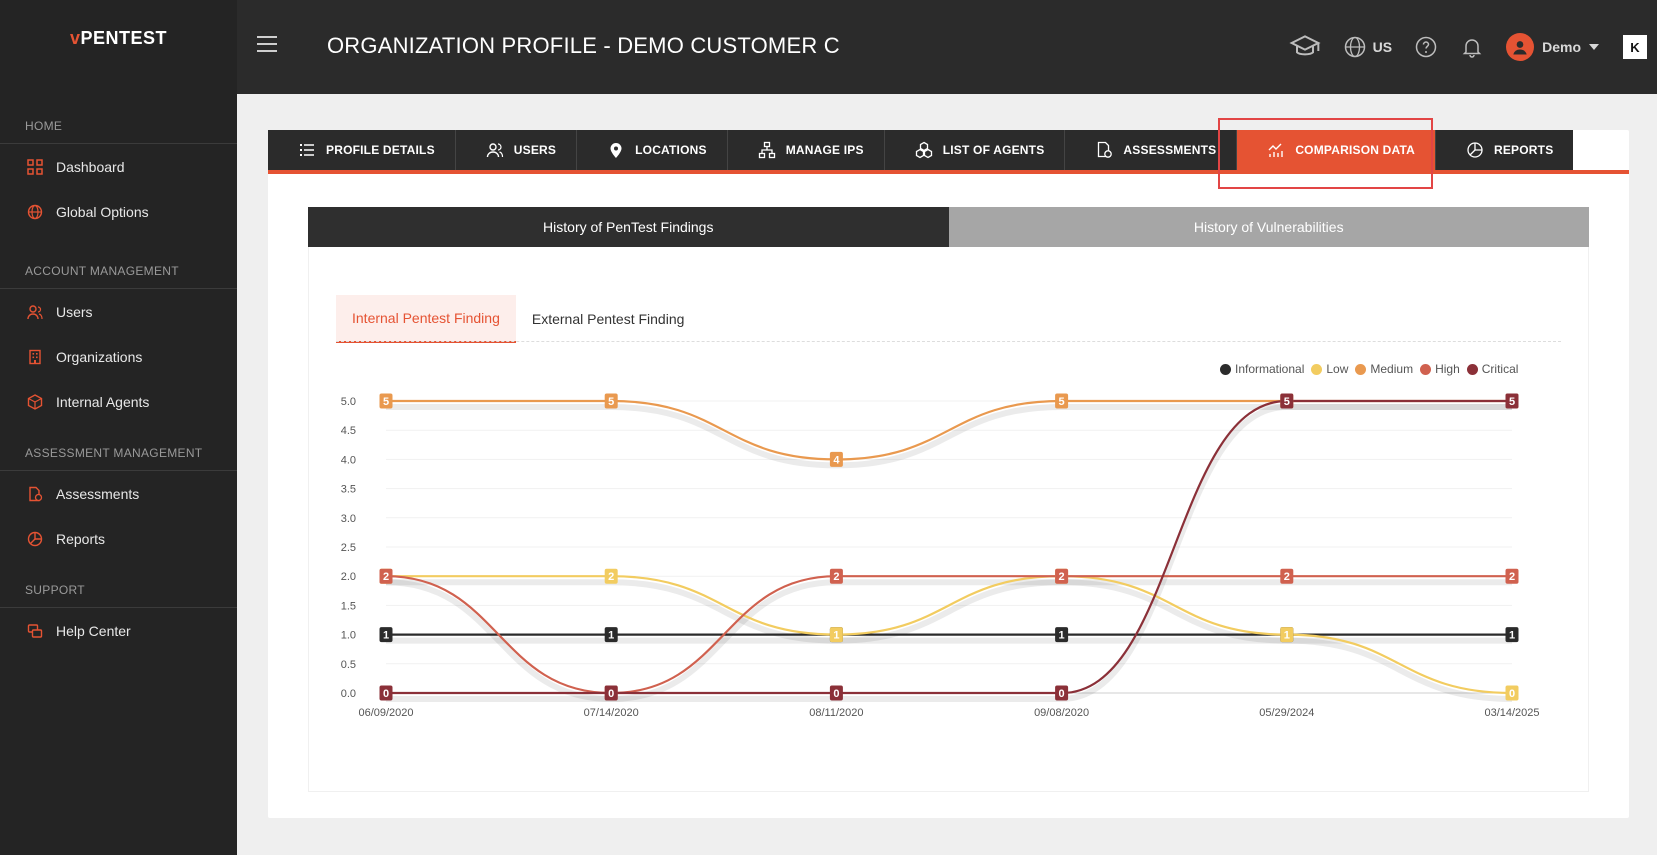  What do you see at coordinates (81, 538) in the screenshot?
I see `sidebar-item-label: Reports` at bounding box center [81, 538].